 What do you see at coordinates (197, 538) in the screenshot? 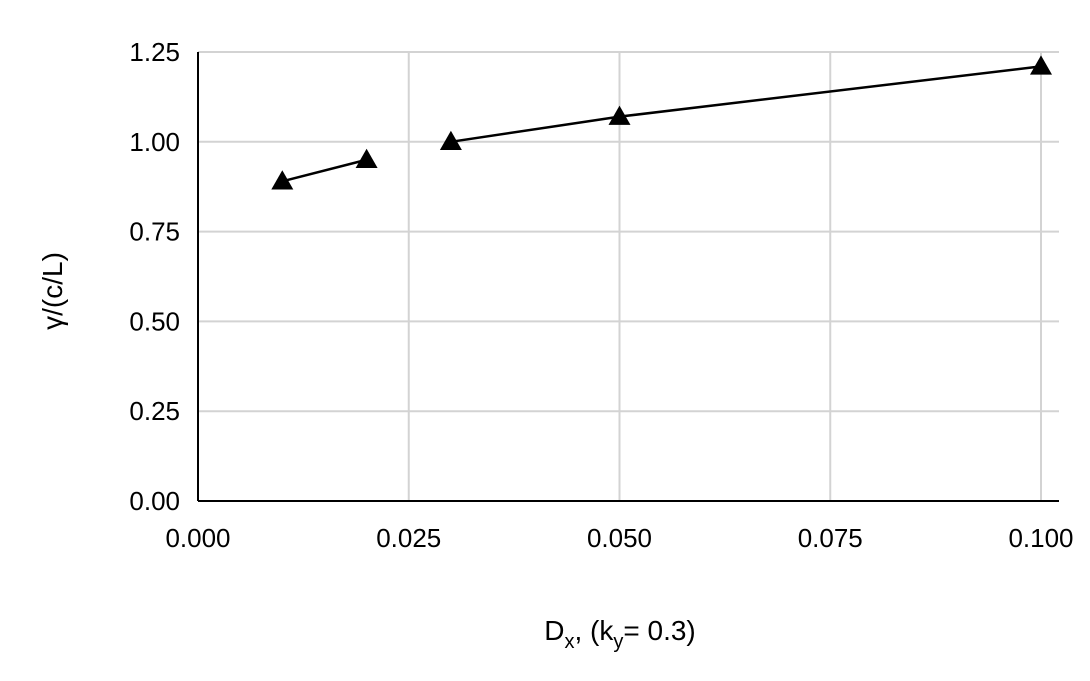
I see `x-tick-label: 0.000` at bounding box center [197, 538].